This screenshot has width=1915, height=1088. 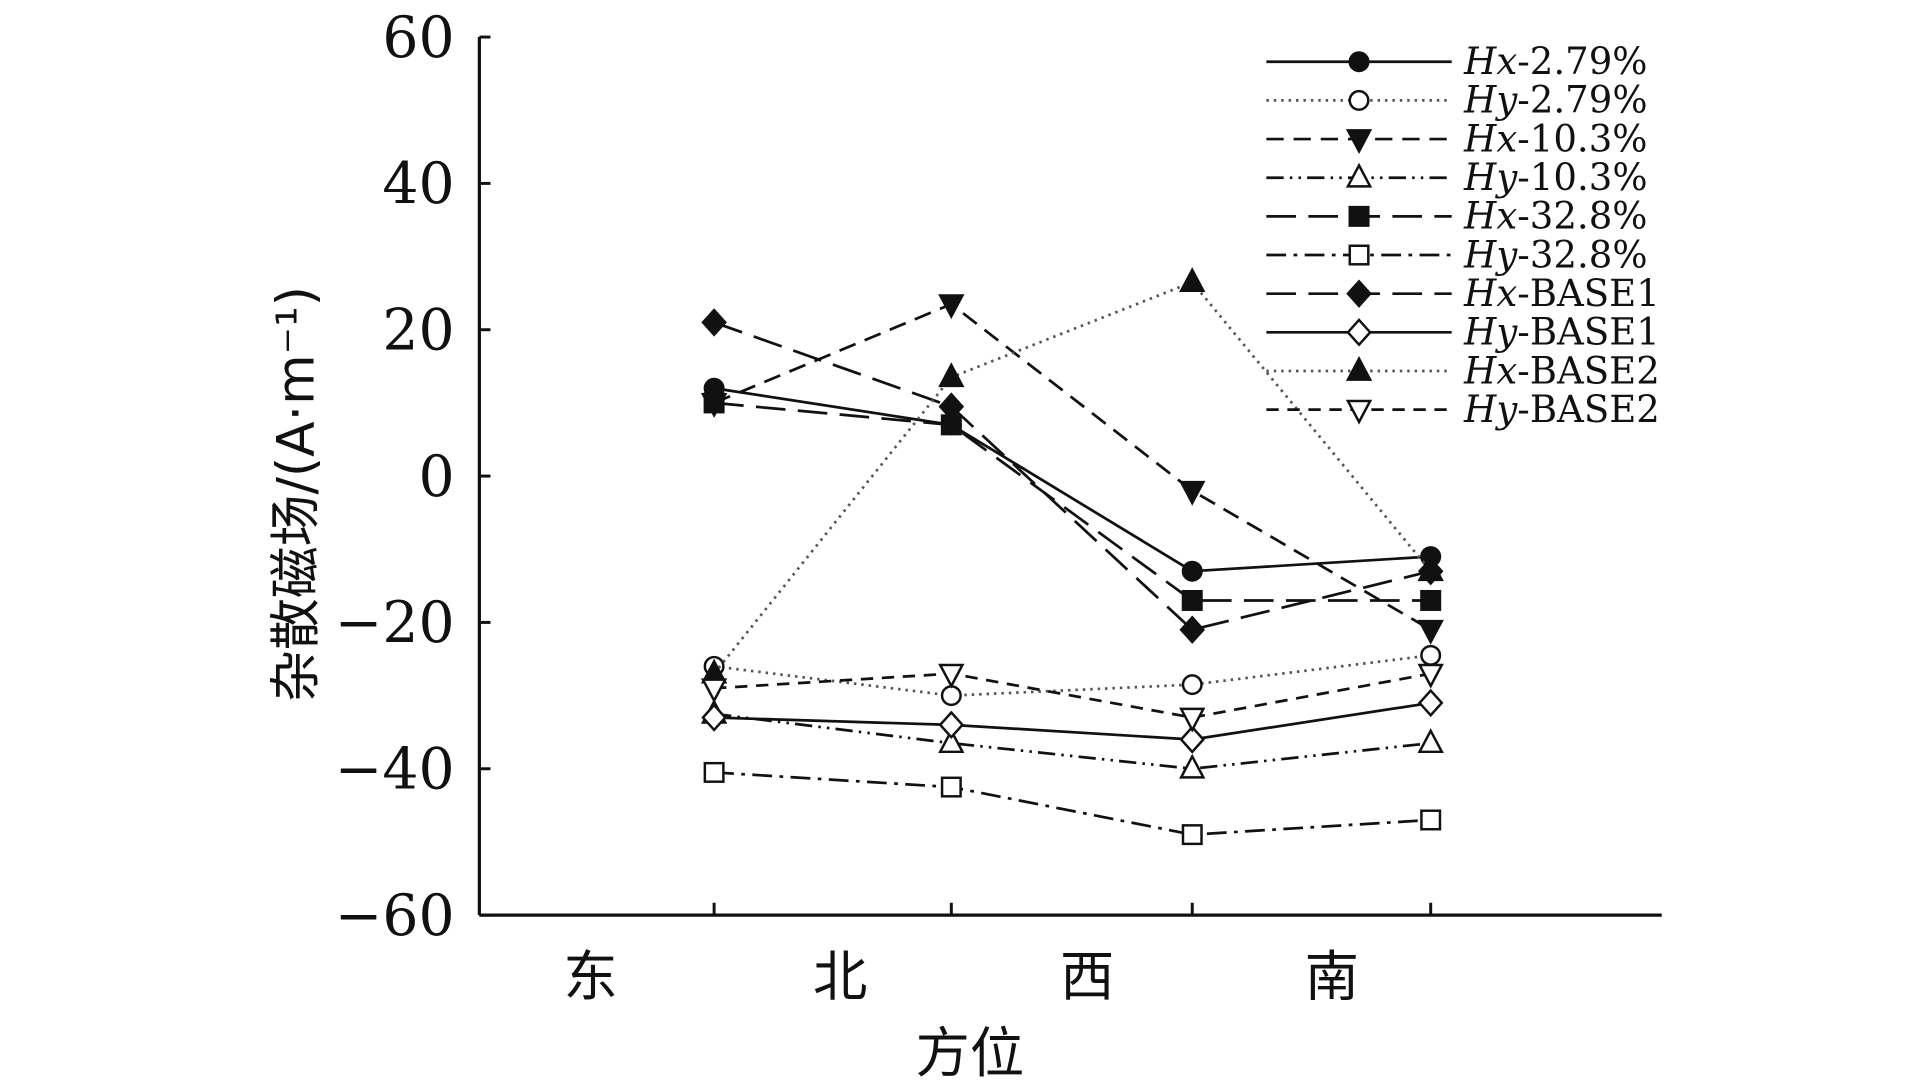 I want to click on y-tick-label: −40, so click(x=395, y=770).